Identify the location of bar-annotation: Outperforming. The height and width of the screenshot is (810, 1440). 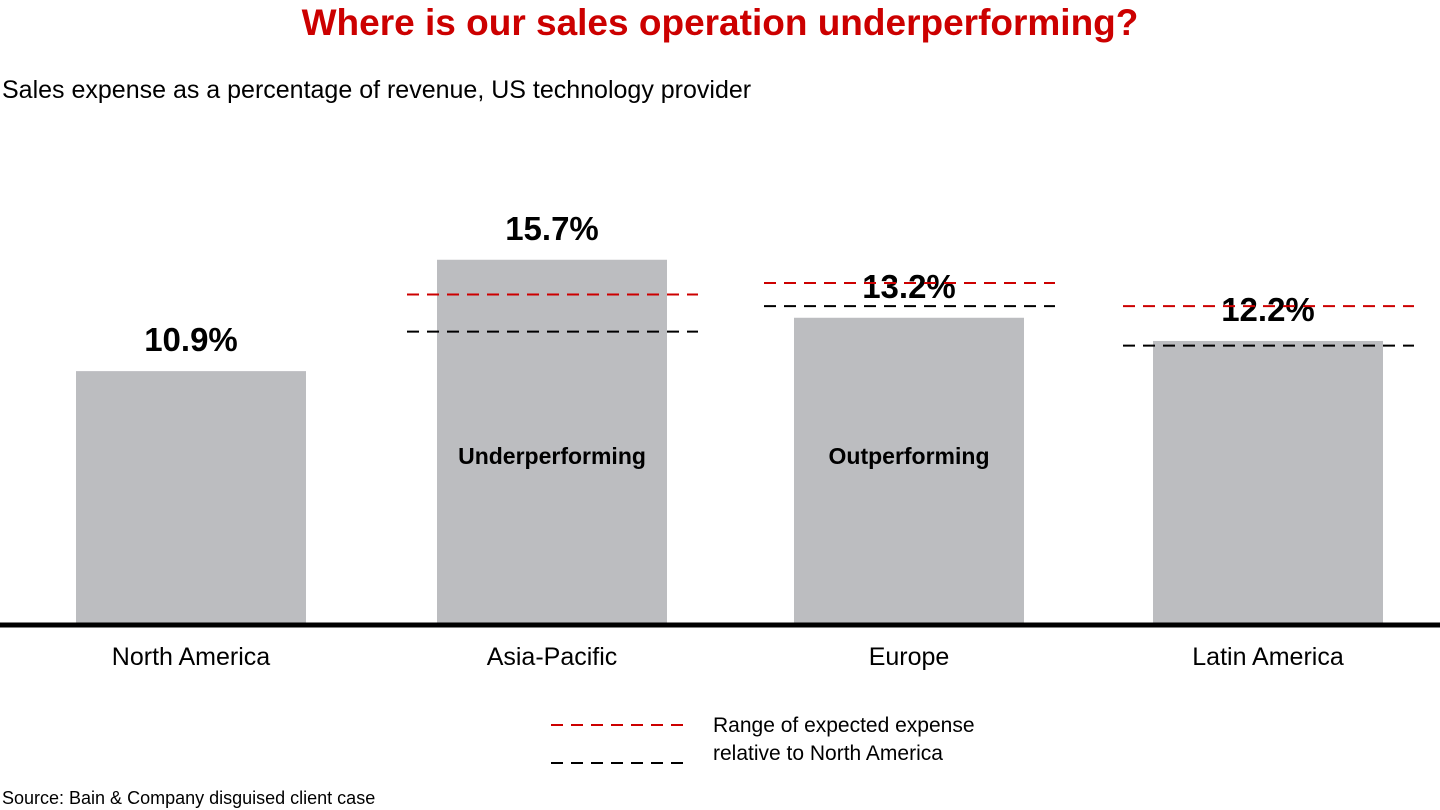
(909, 456).